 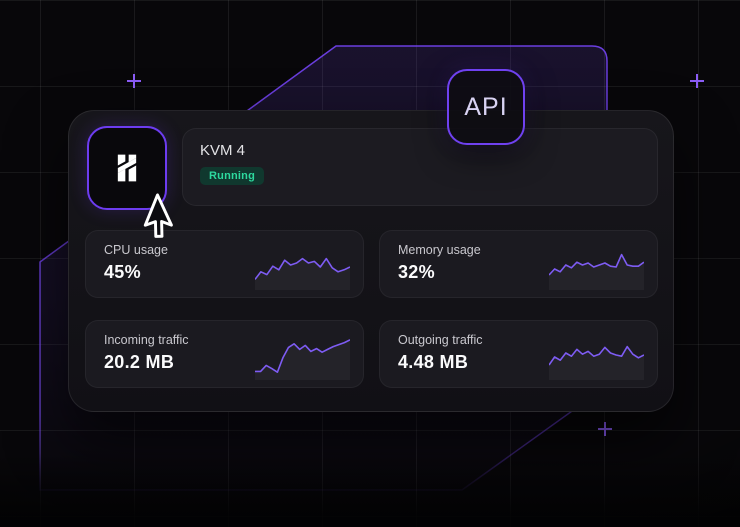 I want to click on api-badge: API, so click(x=486, y=107).